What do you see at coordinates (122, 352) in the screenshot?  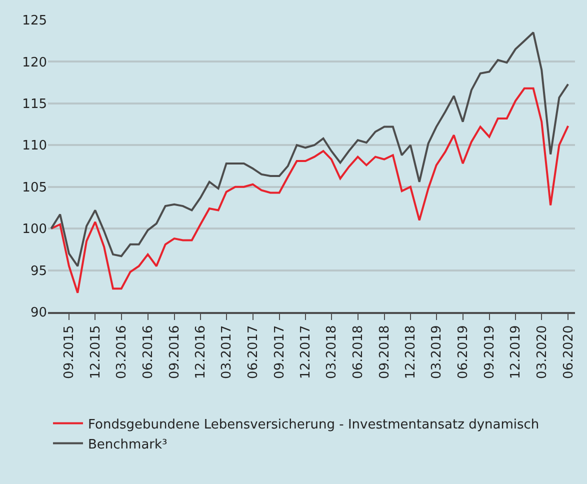 I see `x-tick-label: 03.2016` at bounding box center [122, 352].